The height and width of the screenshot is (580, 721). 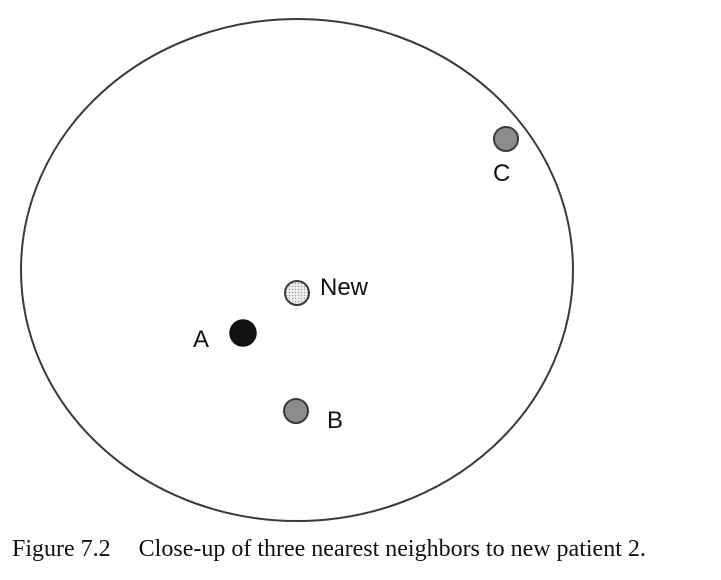 I want to click on point-c-marker, so click(x=506, y=139).